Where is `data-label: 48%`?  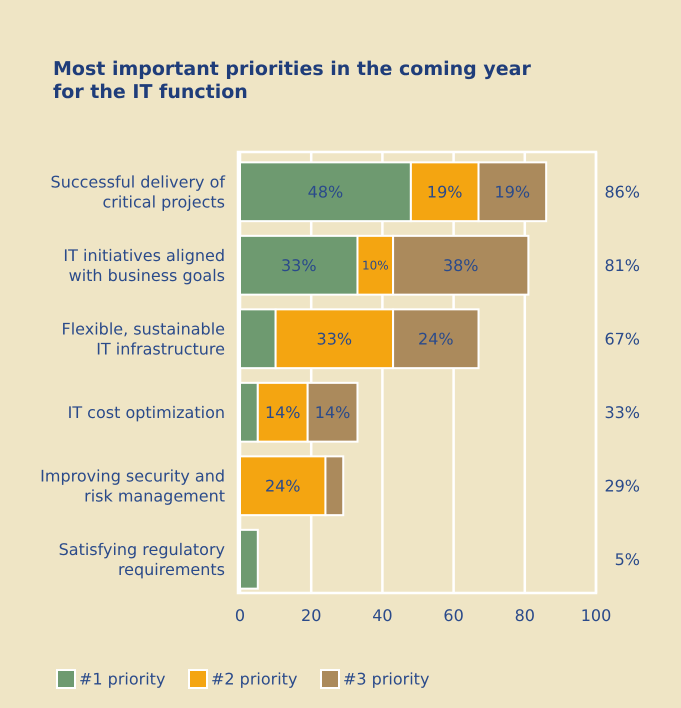 data-label: 48% is located at coordinates (326, 192).